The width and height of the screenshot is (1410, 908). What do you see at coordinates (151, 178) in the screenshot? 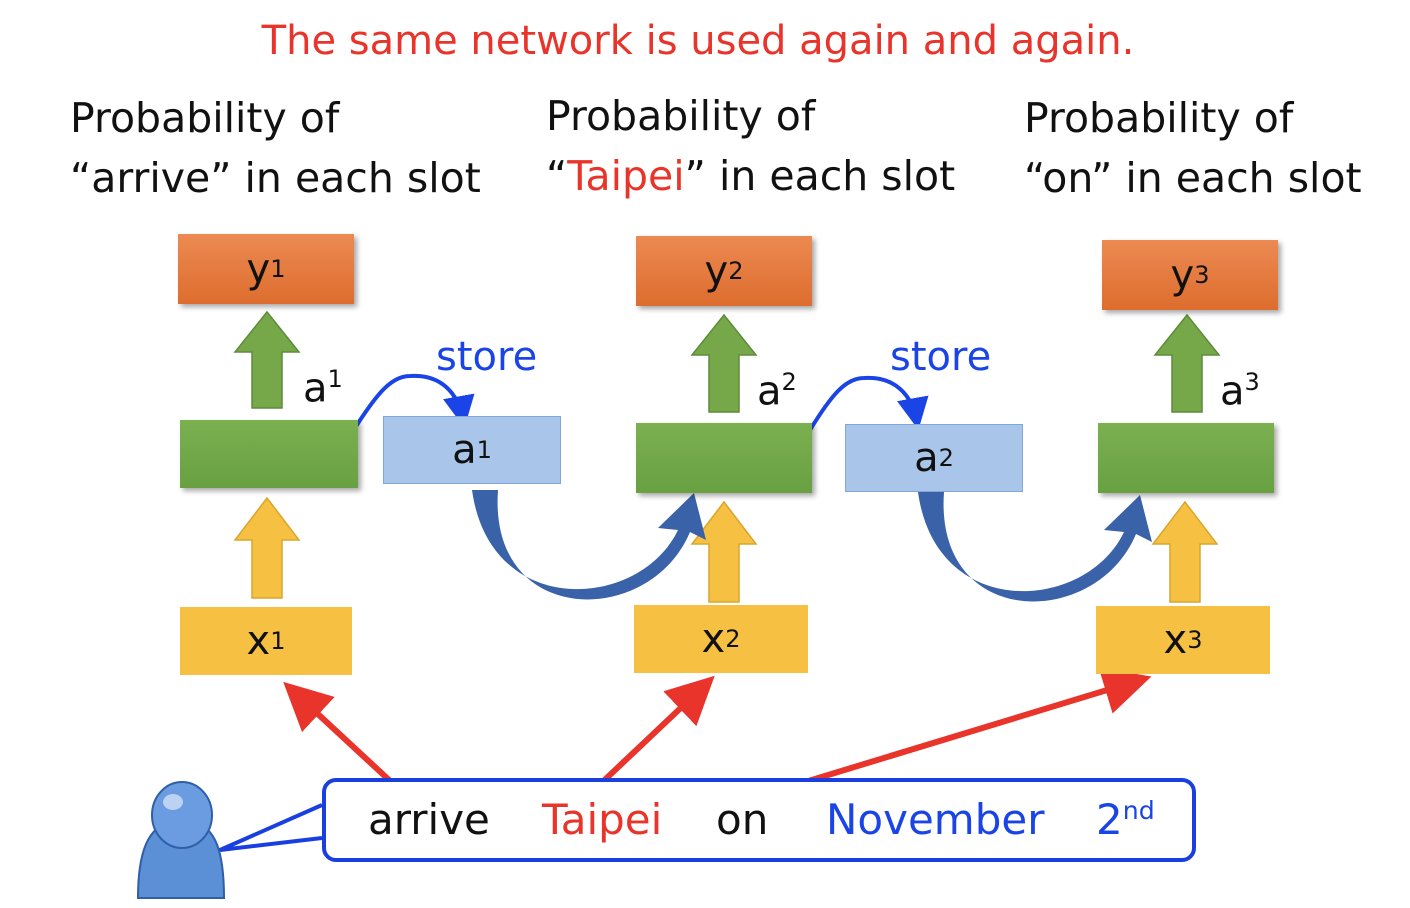
I see `prob-word-1: arrive` at bounding box center [151, 178].